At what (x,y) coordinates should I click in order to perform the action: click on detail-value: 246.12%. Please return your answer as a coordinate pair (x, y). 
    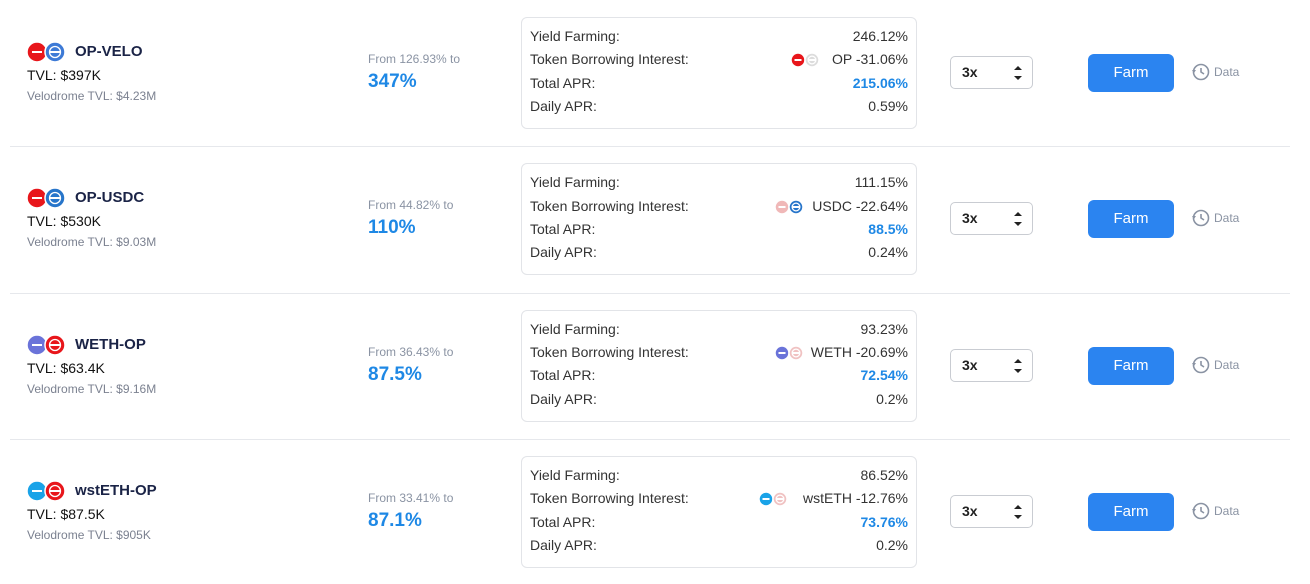
    Looking at the image, I should click on (880, 36).